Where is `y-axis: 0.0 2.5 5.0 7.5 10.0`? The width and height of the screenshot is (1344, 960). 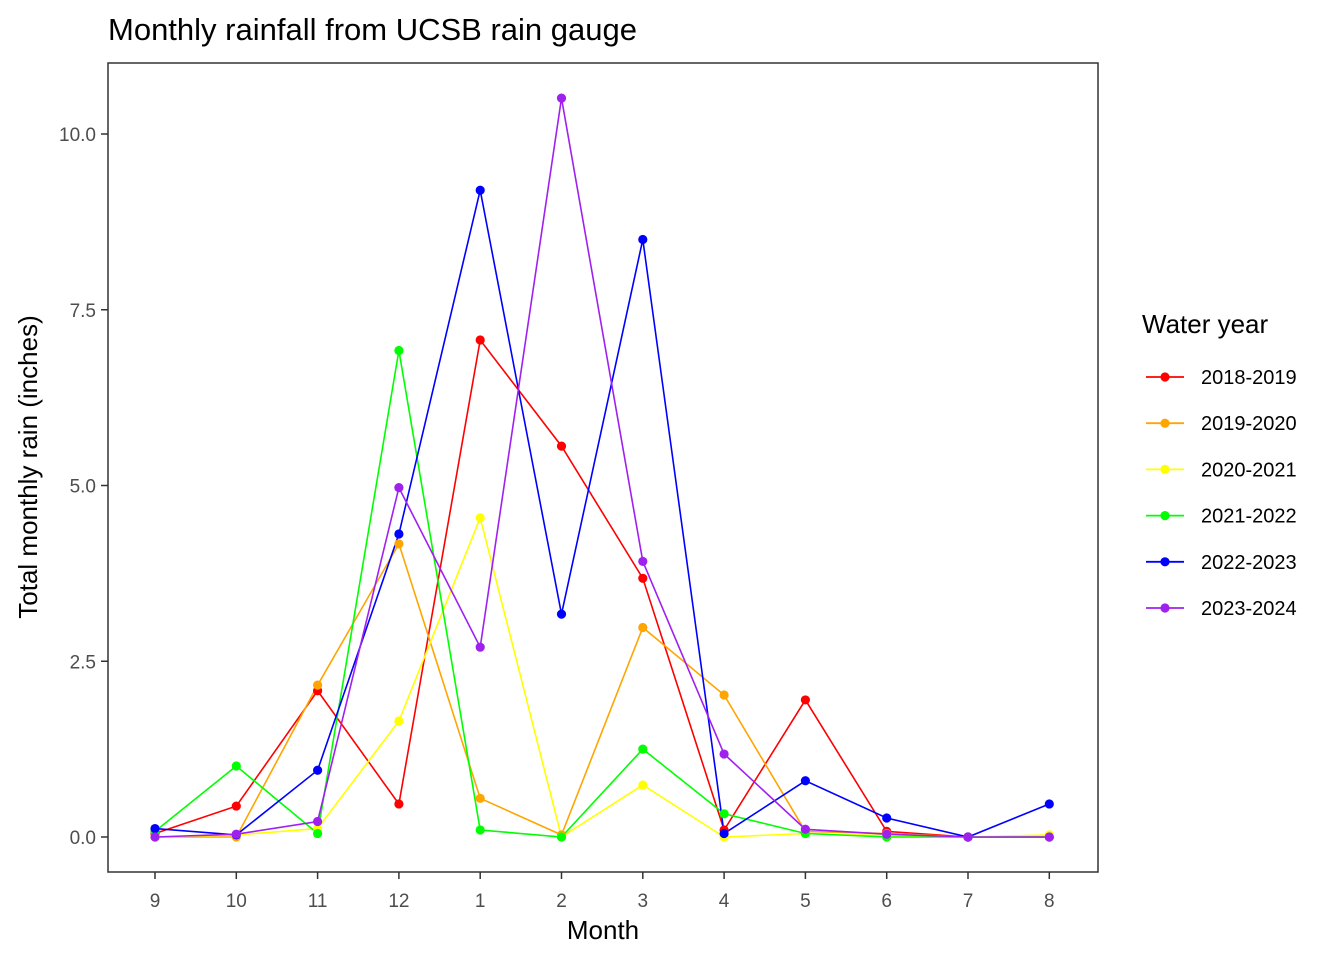 y-axis: 0.0 2.5 5.0 7.5 10.0 is located at coordinates (83, 487).